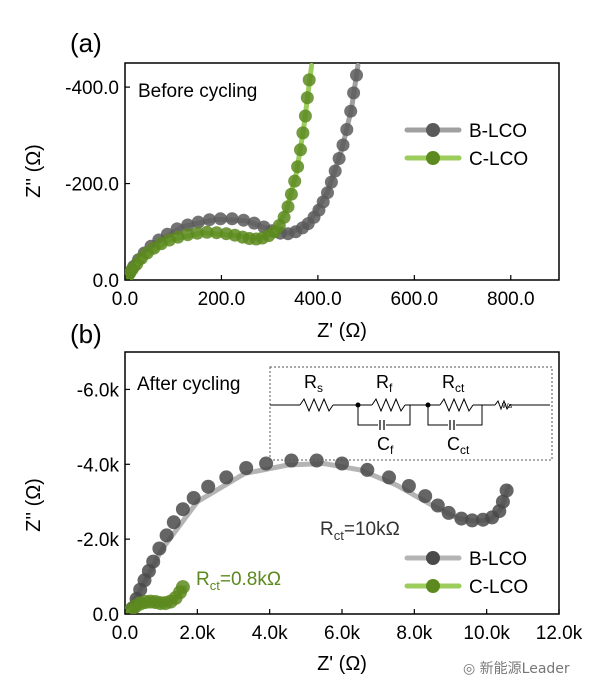 Image resolution: width=600 pixels, height=693 pixels. I want to click on circuit-label-cct: Cct, so click(458, 445).